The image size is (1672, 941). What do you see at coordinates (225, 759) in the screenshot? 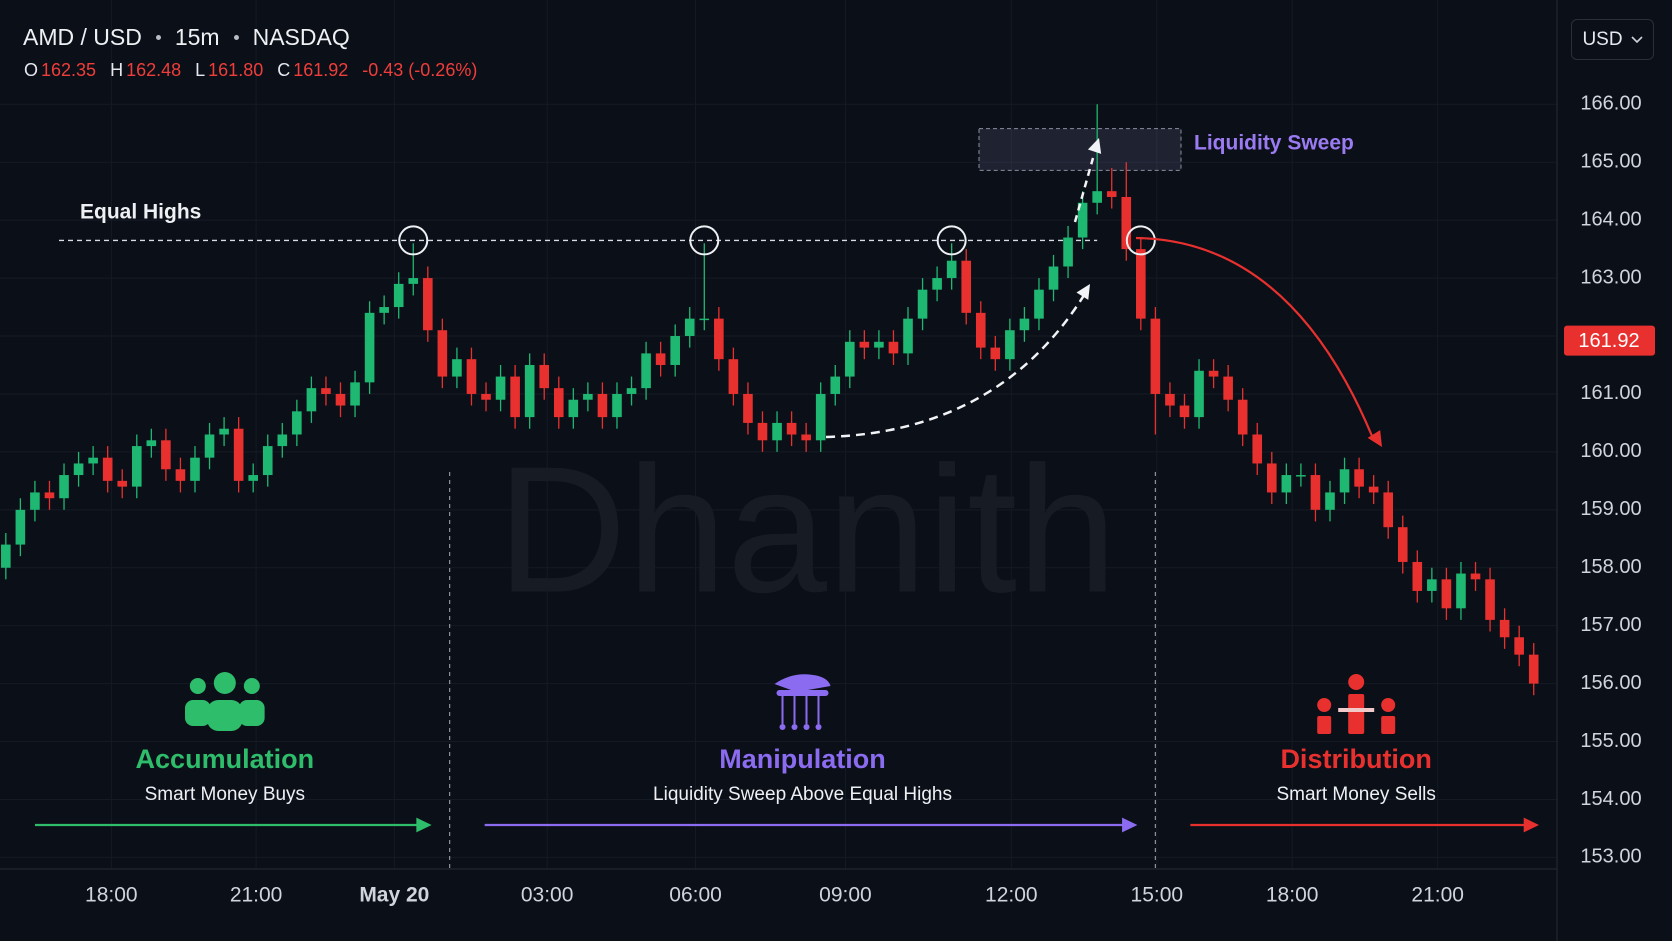
I see `phase-title: Accumulation` at bounding box center [225, 759].